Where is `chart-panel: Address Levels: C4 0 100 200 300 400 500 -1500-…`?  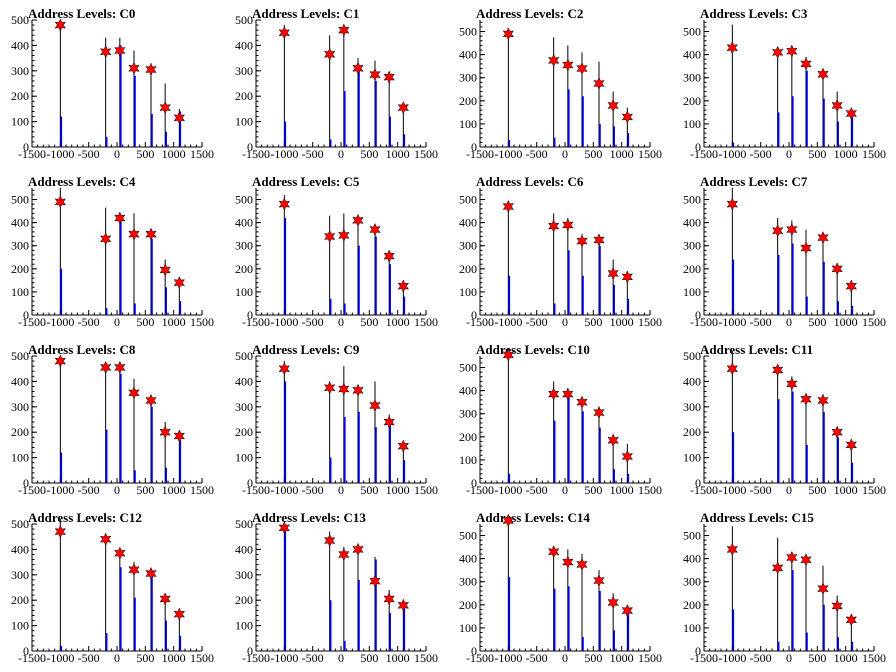
chart-panel: Address Levels: C4 0 100 200 300 400 500 -1500-… is located at coordinates (112, 252).